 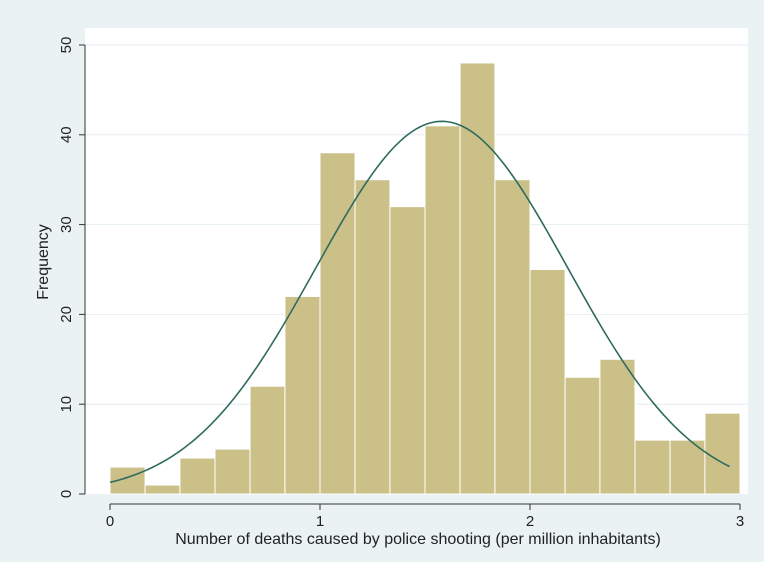 I want to click on y-tick-label-20: 20, so click(x=66, y=314).